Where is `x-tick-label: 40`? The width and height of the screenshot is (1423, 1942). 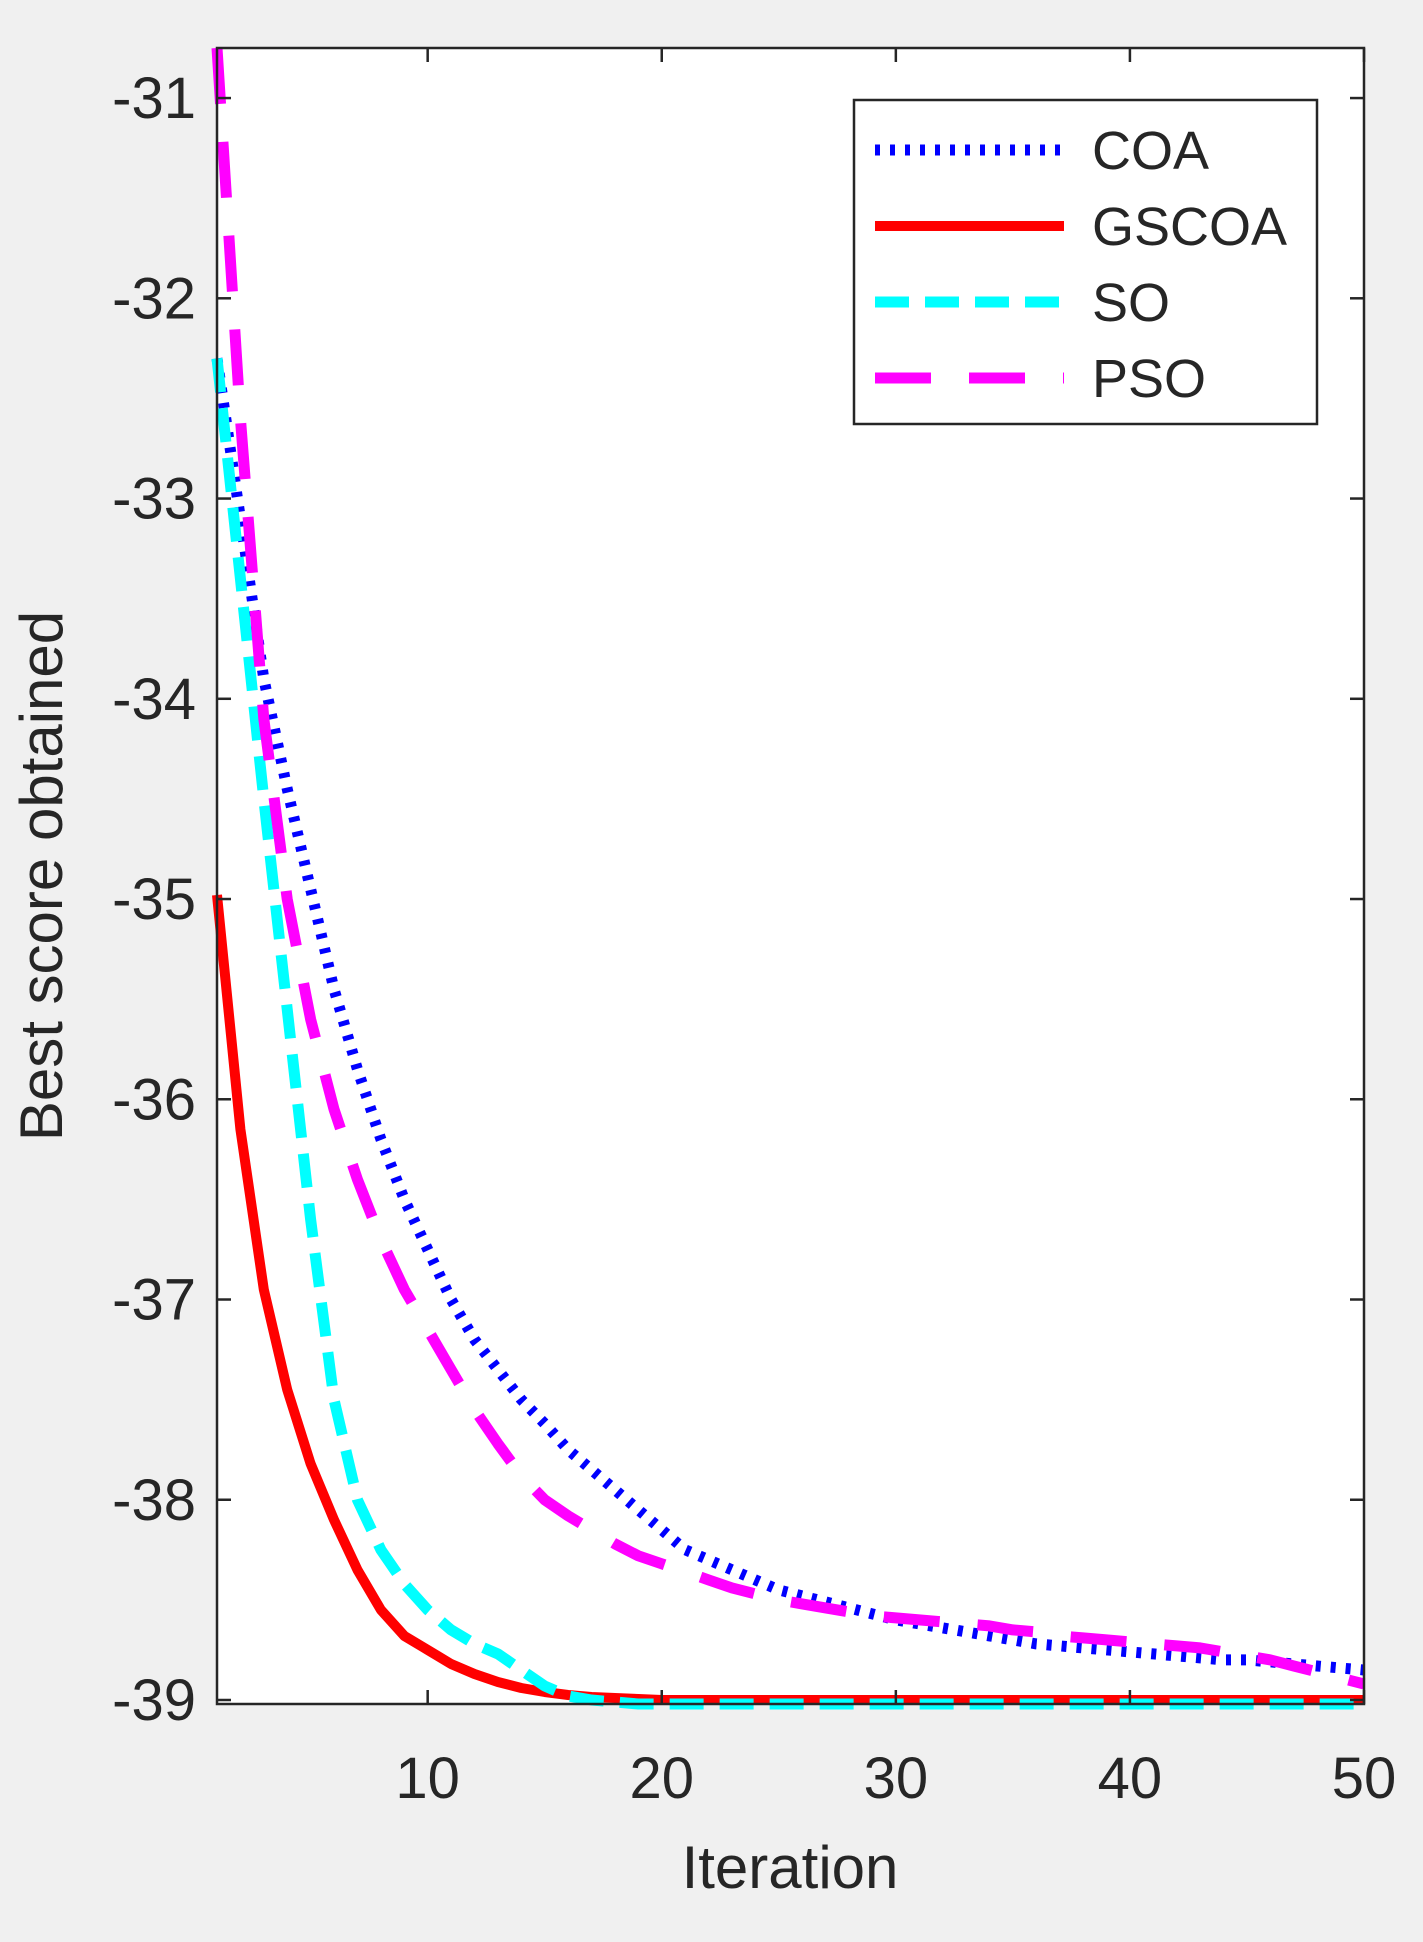
x-tick-label: 40 is located at coordinates (1130, 1778).